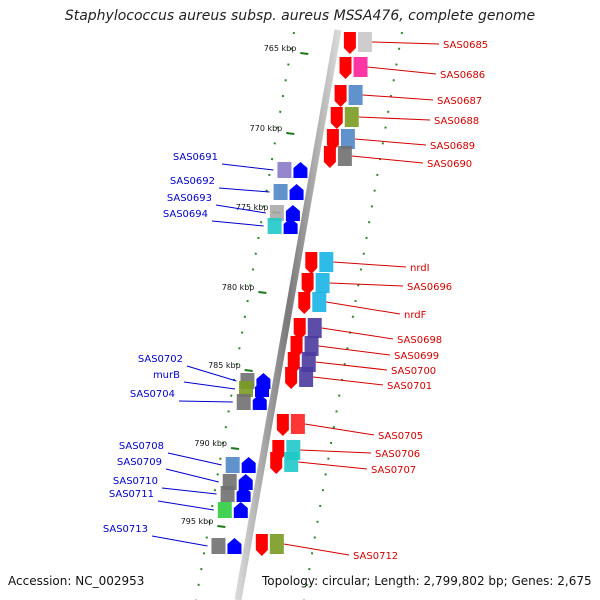 This screenshot has height=600, width=600. Describe the element at coordinates (166, 375) in the screenshot. I see `reverse-gene-label: murB` at that location.